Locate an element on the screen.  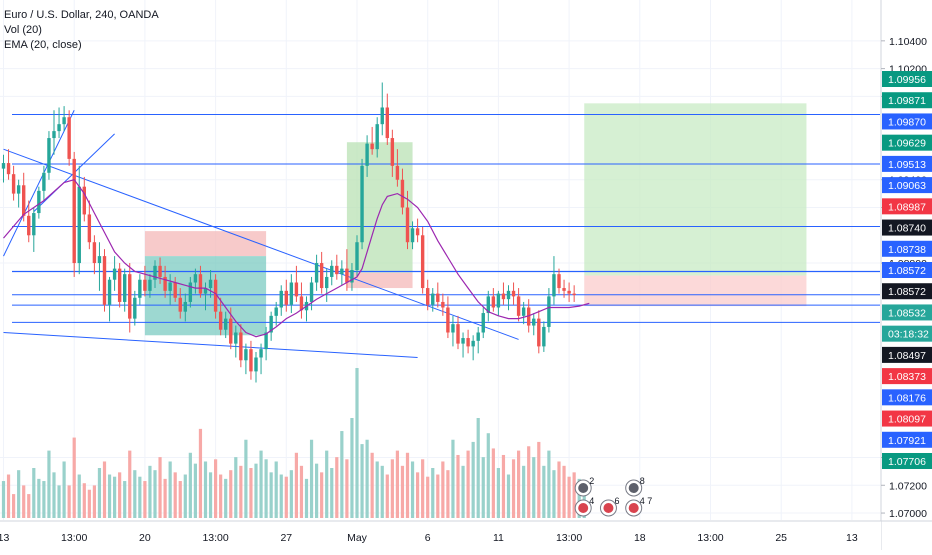
price-label: 1.09956 is located at coordinates (907, 79).